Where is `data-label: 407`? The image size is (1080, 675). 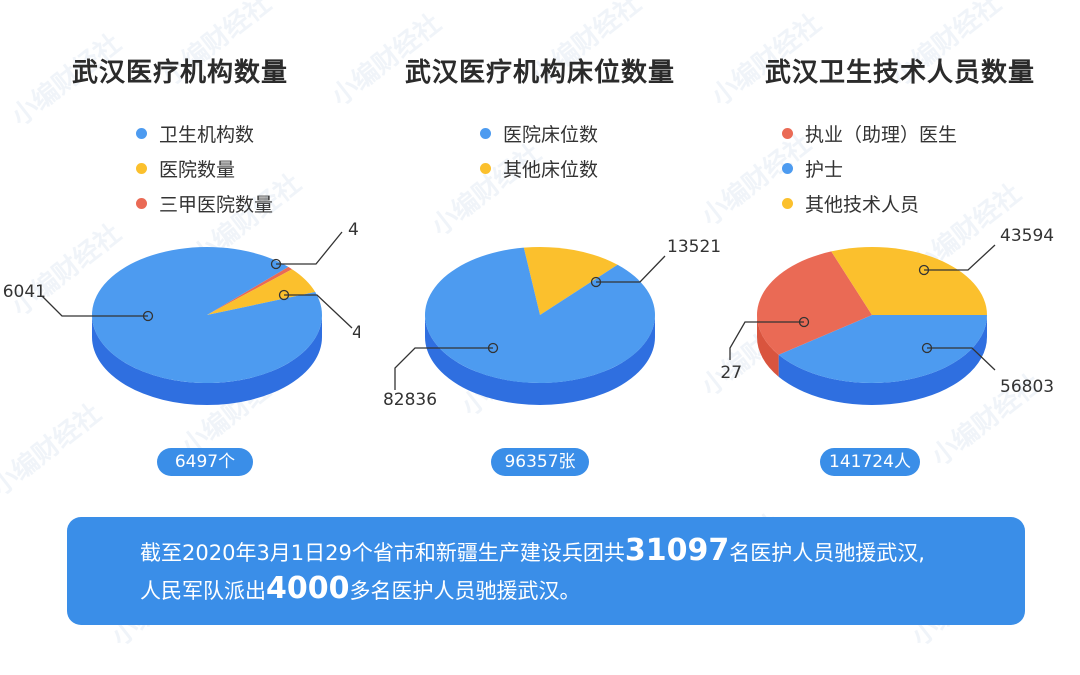
data-label: 407 is located at coordinates (356, 333).